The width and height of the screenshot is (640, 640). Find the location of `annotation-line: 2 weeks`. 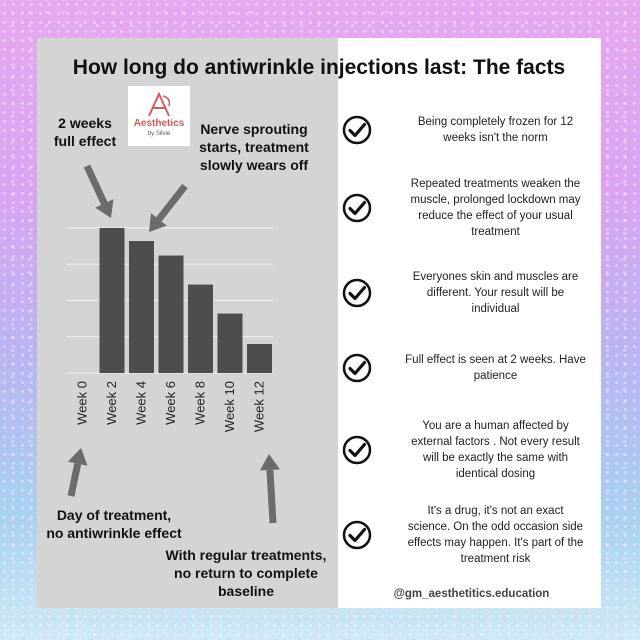

annotation-line: 2 weeks is located at coordinates (85, 123).